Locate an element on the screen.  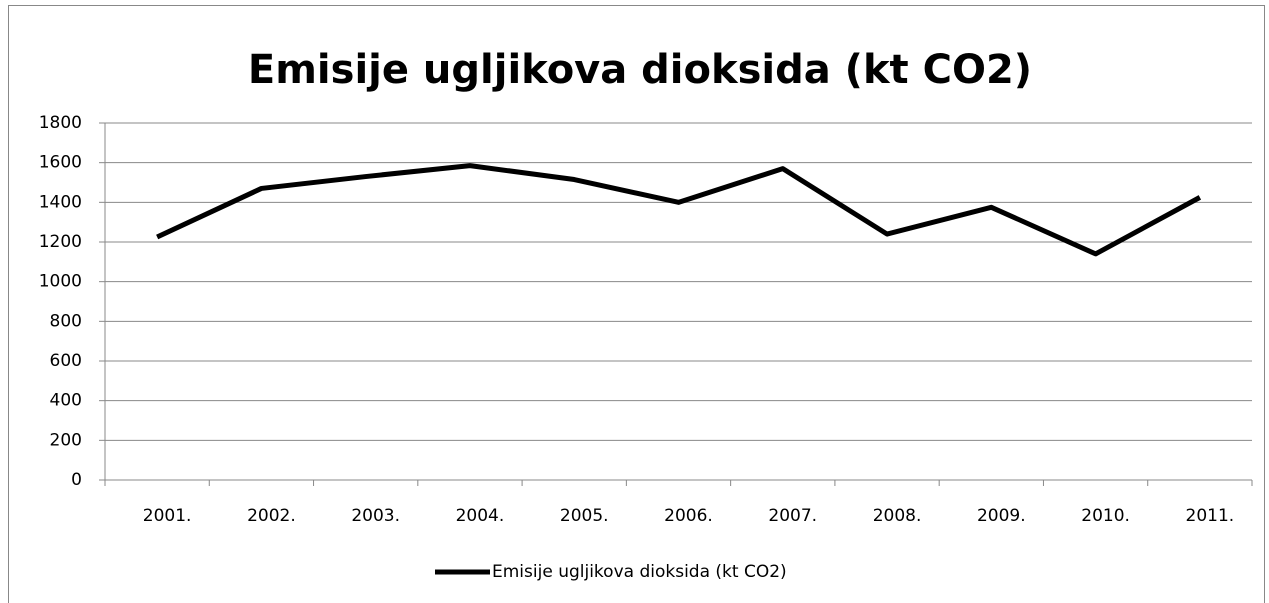
y-tick-label: 1800 is located at coordinates (60, 123).